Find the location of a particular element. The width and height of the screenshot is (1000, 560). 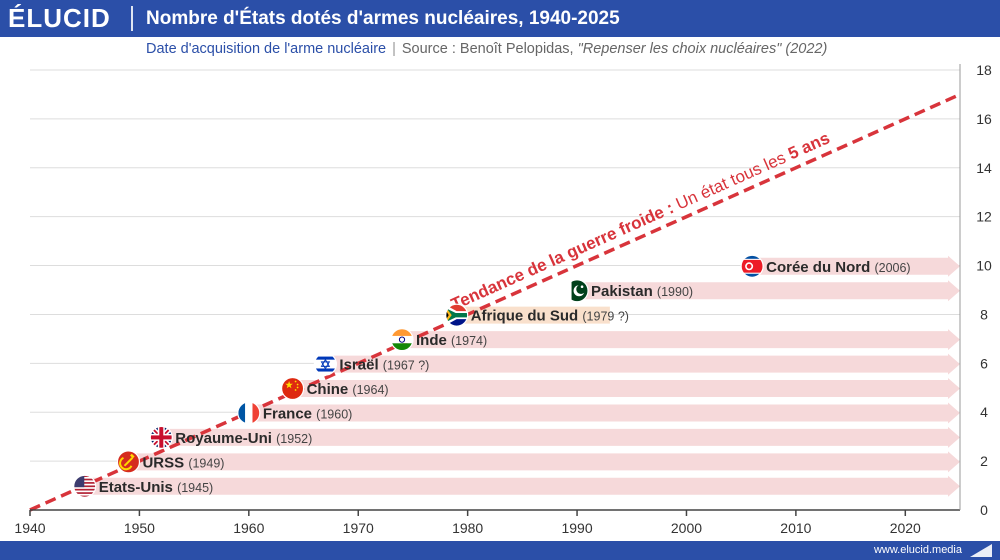

y-tick-label-8: 8 is located at coordinates (984, 314).